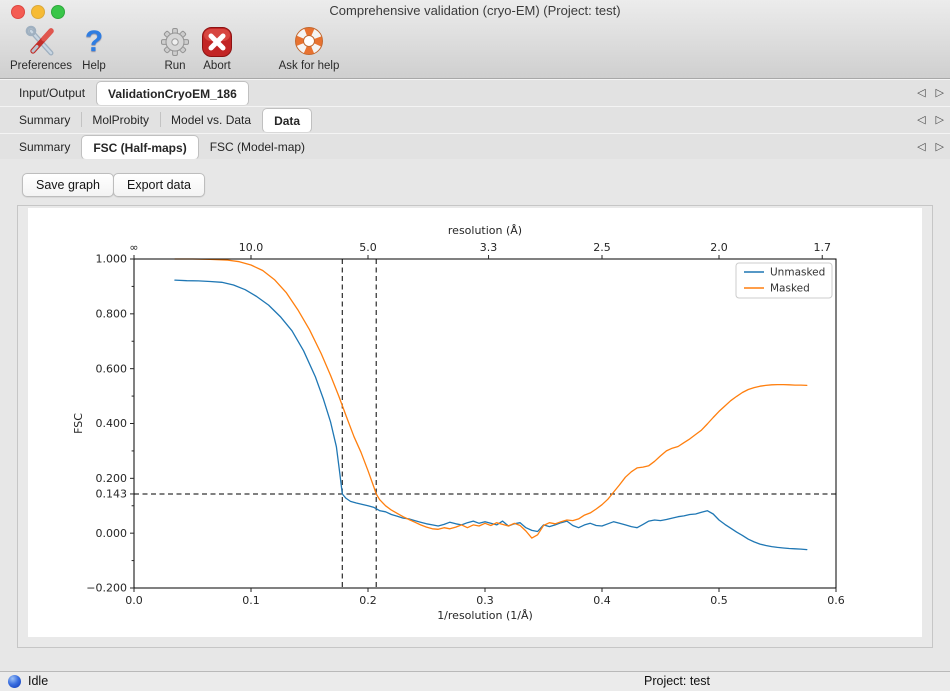  Describe the element at coordinates (112, 494) in the screenshot. I see `svg-text: 0.143` at that location.